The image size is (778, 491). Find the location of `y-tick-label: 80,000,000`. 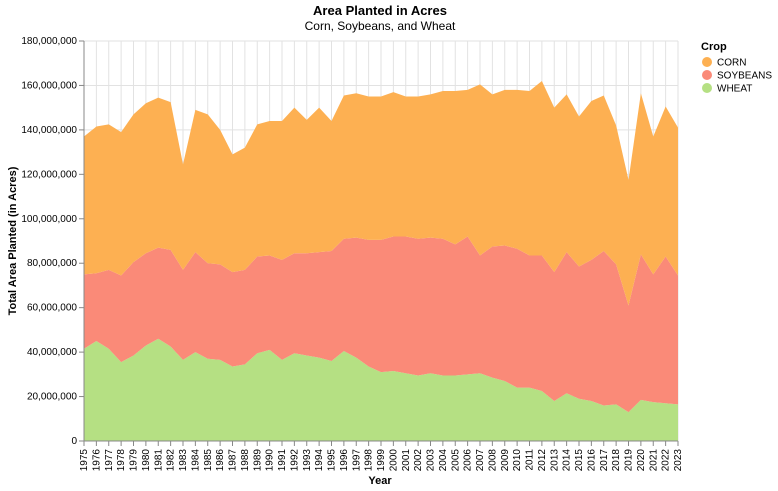

y-tick-label: 80,000,000 is located at coordinates (52, 263).